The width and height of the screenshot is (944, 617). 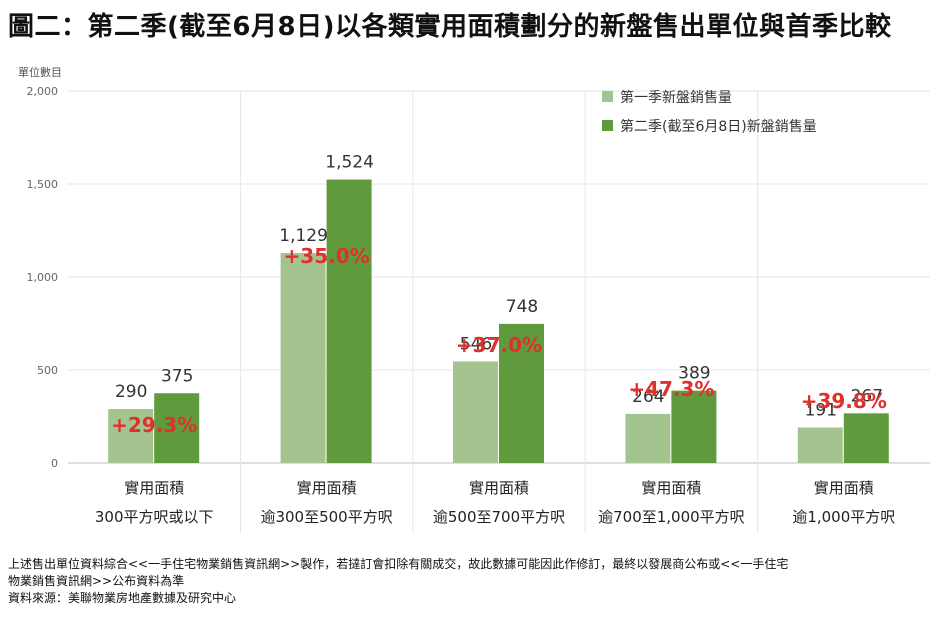 I want to click on footnote-source: 資料來源：美聯物業房地產數據及研究中心, so click(x=122, y=598).